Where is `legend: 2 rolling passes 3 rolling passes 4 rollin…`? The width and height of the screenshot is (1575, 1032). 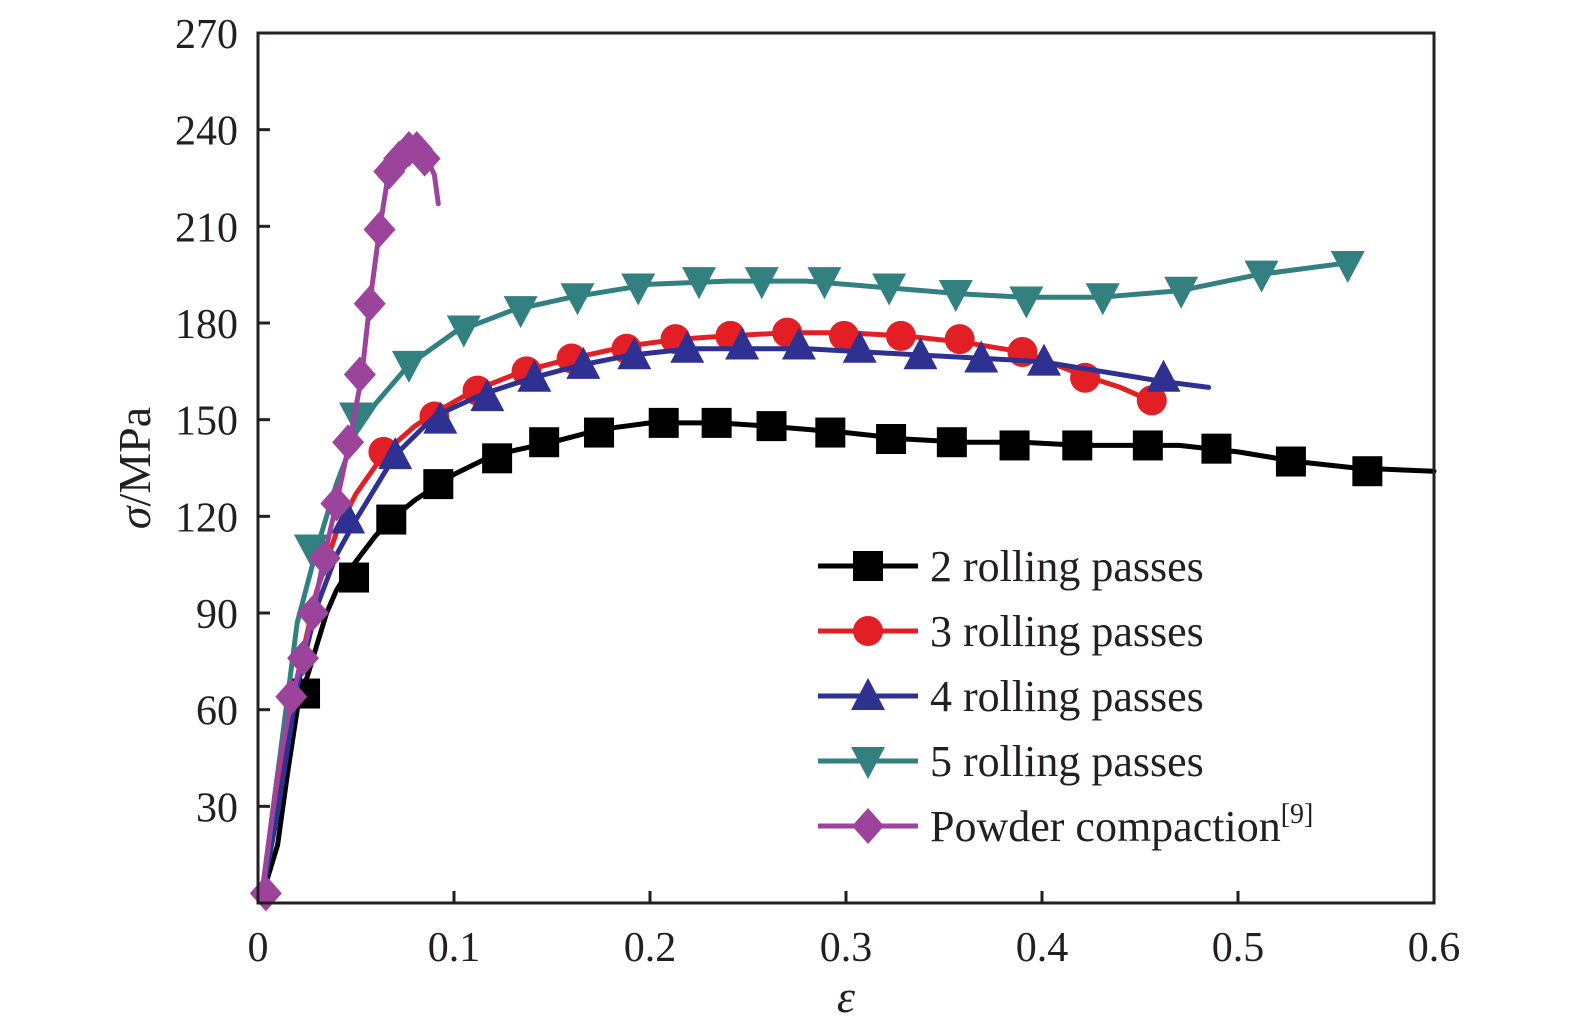
legend: 2 rolling passes 3 rolling passes 4 rollin… is located at coordinates (1065, 696).